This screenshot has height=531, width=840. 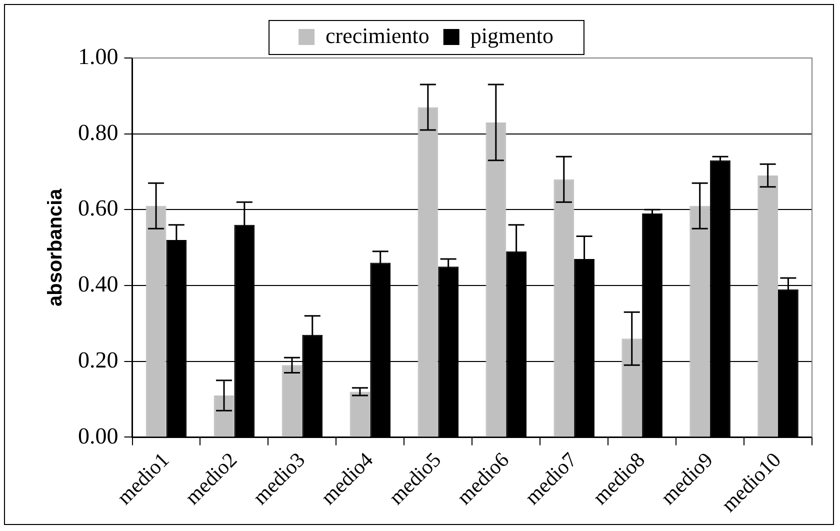 I want to click on y-tick-label: 0.40, so click(x=98, y=284).